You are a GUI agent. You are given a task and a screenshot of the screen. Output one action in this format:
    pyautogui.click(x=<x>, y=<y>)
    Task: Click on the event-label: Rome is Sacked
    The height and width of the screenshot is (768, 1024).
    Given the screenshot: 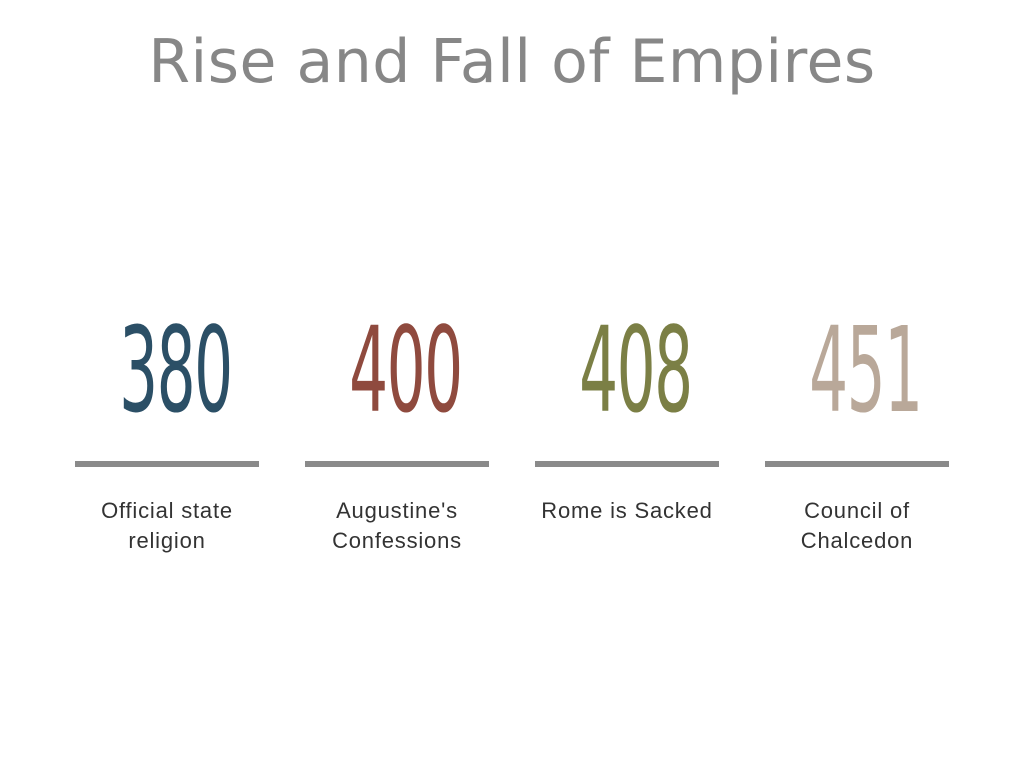 What is the action you would take?
    pyautogui.click(x=627, y=511)
    